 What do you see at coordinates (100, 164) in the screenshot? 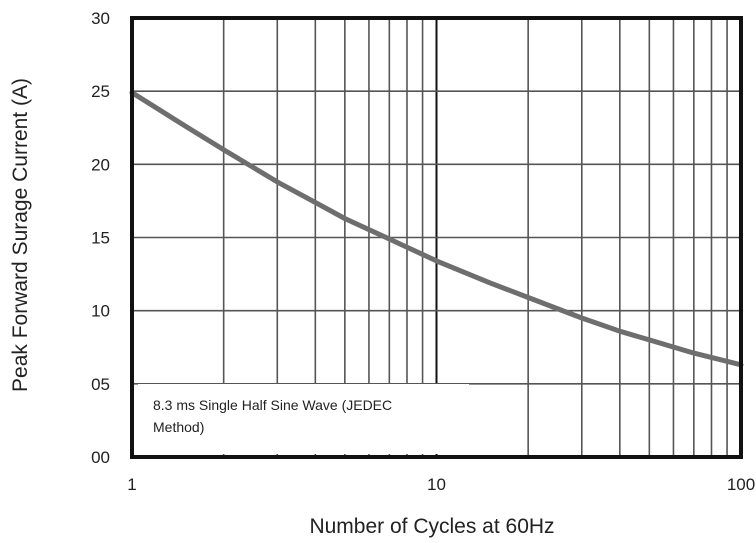
I see `y-tick-label: 20` at bounding box center [100, 164].